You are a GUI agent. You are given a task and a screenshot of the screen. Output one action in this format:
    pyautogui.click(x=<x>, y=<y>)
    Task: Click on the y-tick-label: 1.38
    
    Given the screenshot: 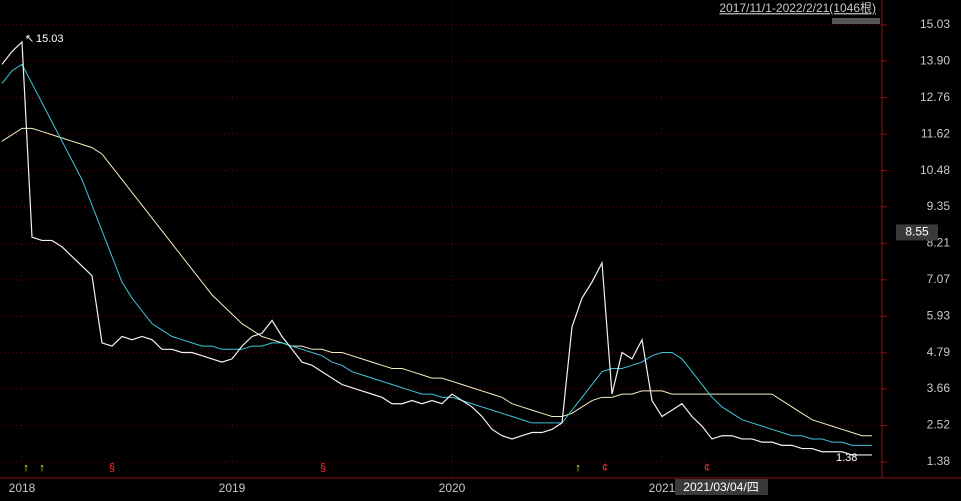 What is the action you would take?
    pyautogui.click(x=939, y=461)
    